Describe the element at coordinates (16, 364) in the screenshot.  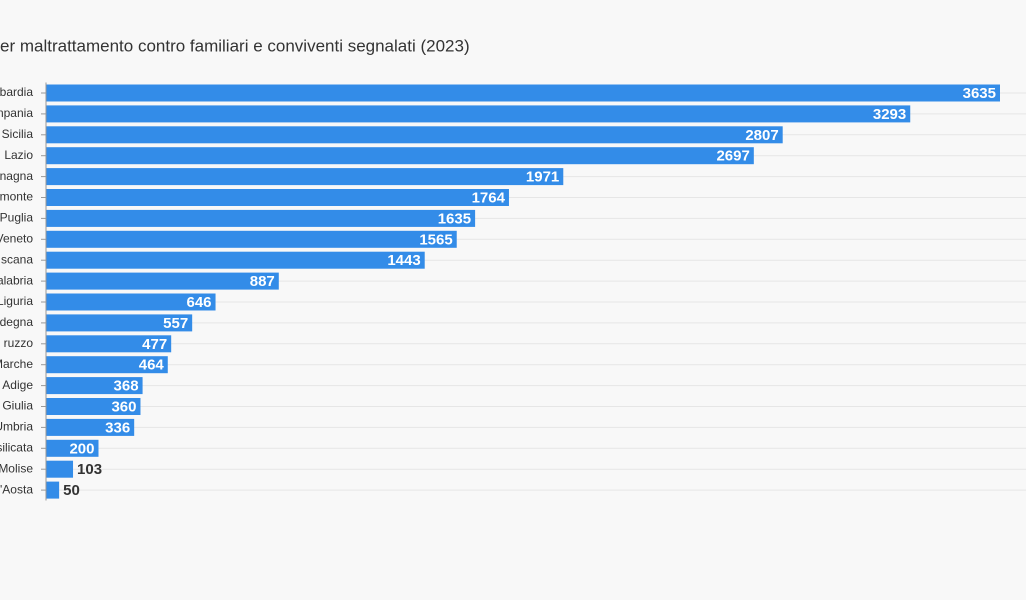
I see `y-tick-label: Marche` at that location.